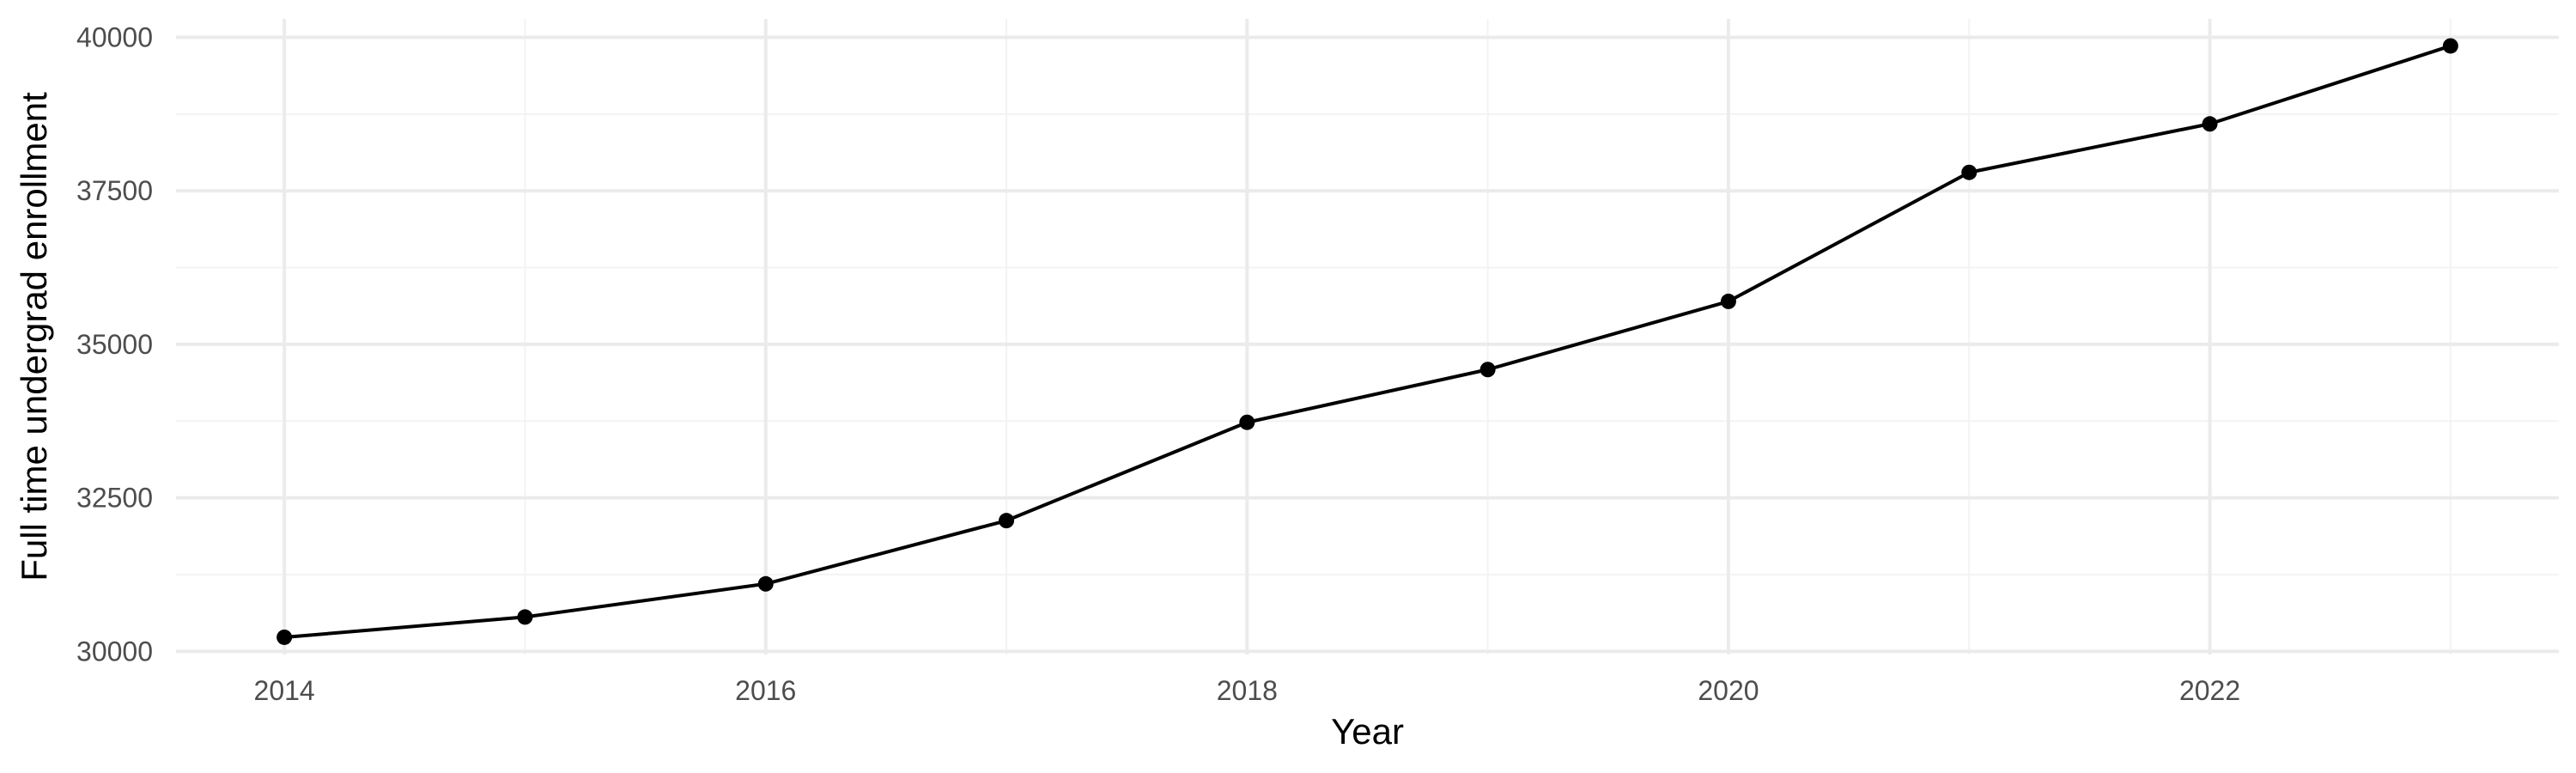 Image resolution: width=2576 pixels, height=773 pixels. I want to click on y-tick-layer: 30000 32500 35000 37500 40000, so click(114, 343).